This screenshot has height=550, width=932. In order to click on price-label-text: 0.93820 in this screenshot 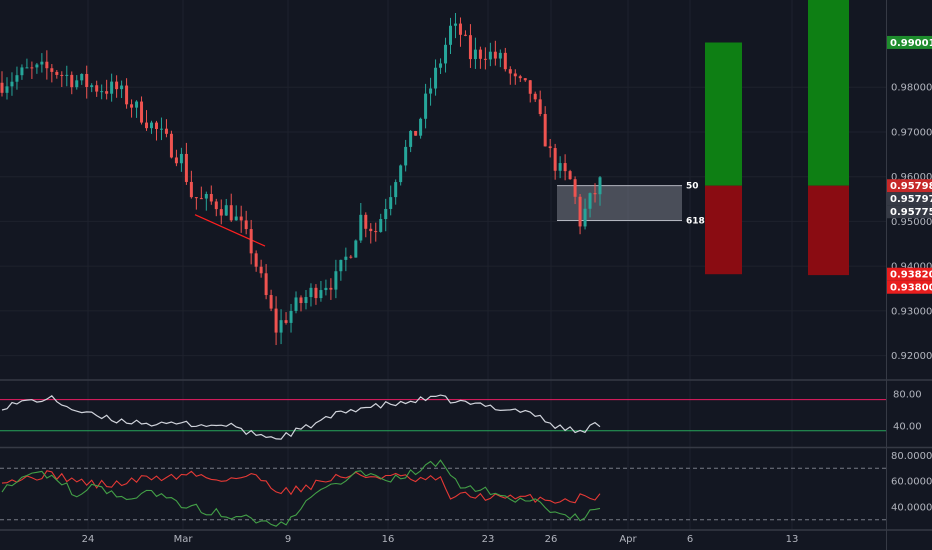, I will do `click(911, 275)`.